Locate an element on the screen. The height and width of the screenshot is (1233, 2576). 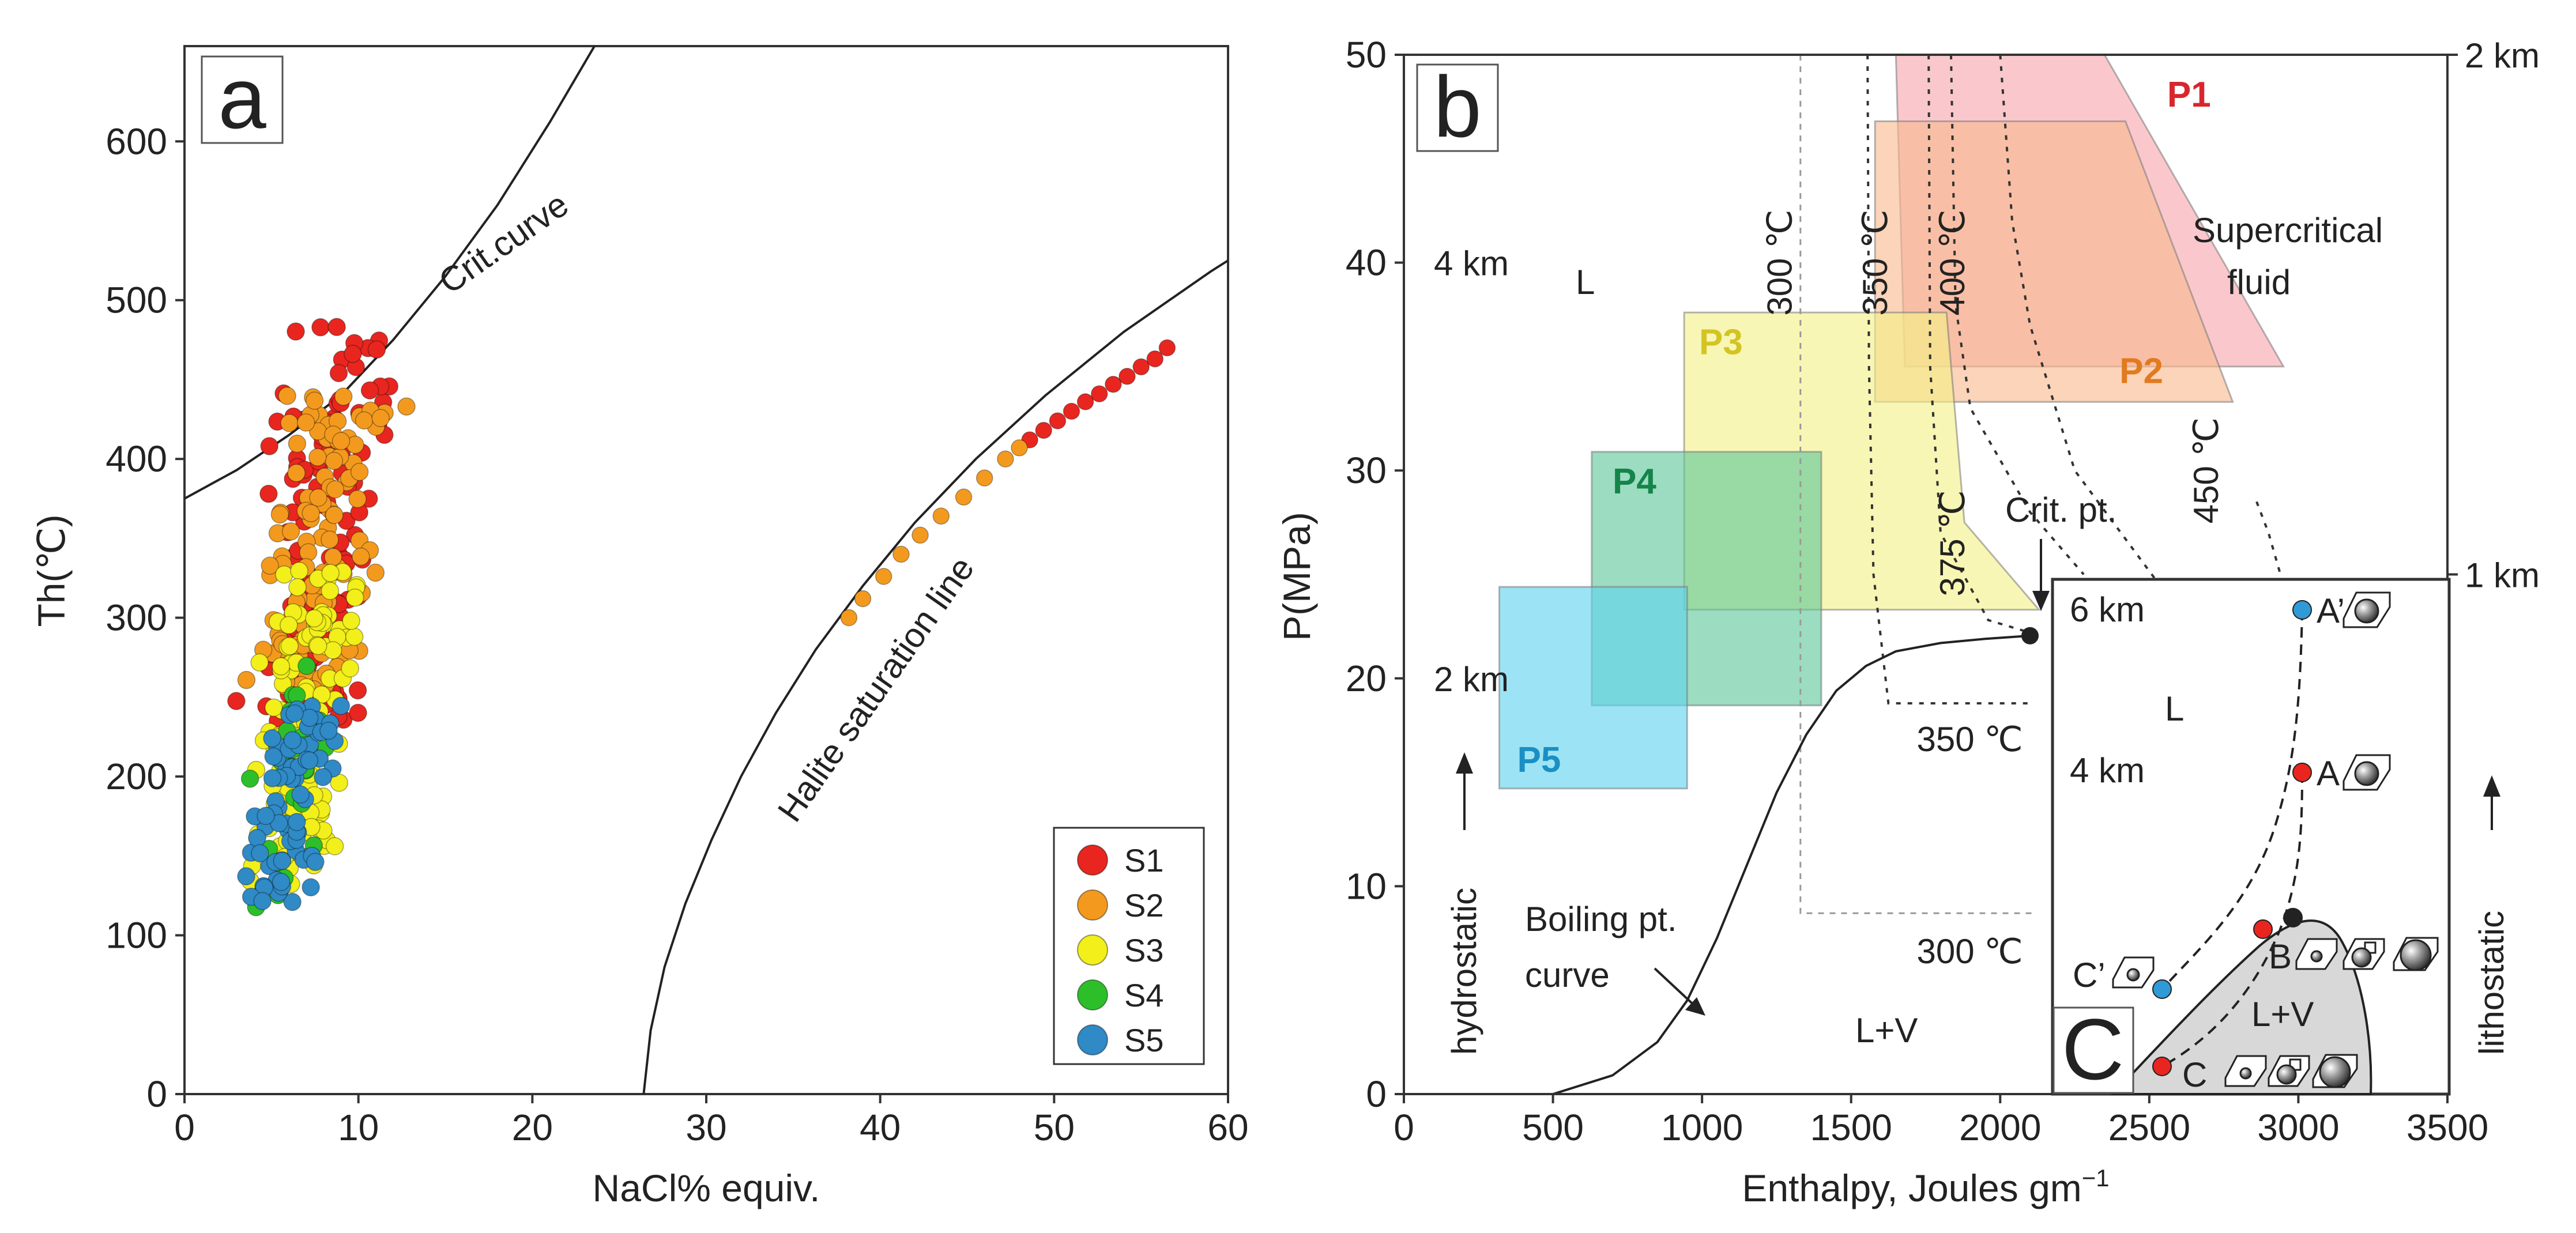
inset-label-box is located at coordinates (2093, 1050).